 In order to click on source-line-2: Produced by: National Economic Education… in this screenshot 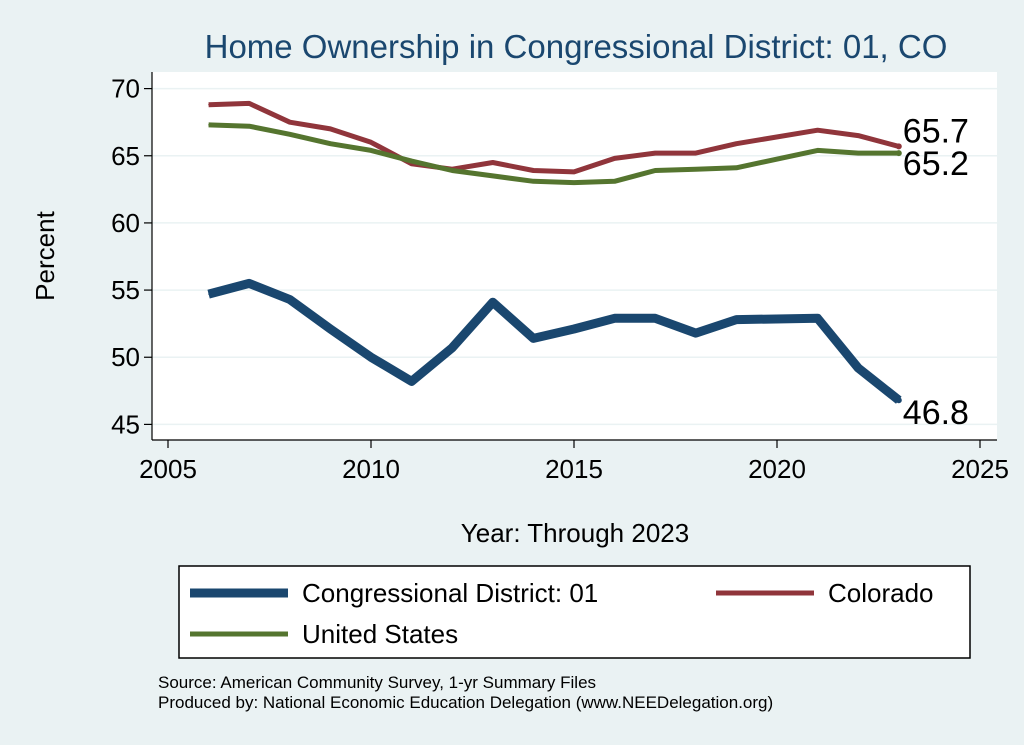, I will do `click(465, 702)`.